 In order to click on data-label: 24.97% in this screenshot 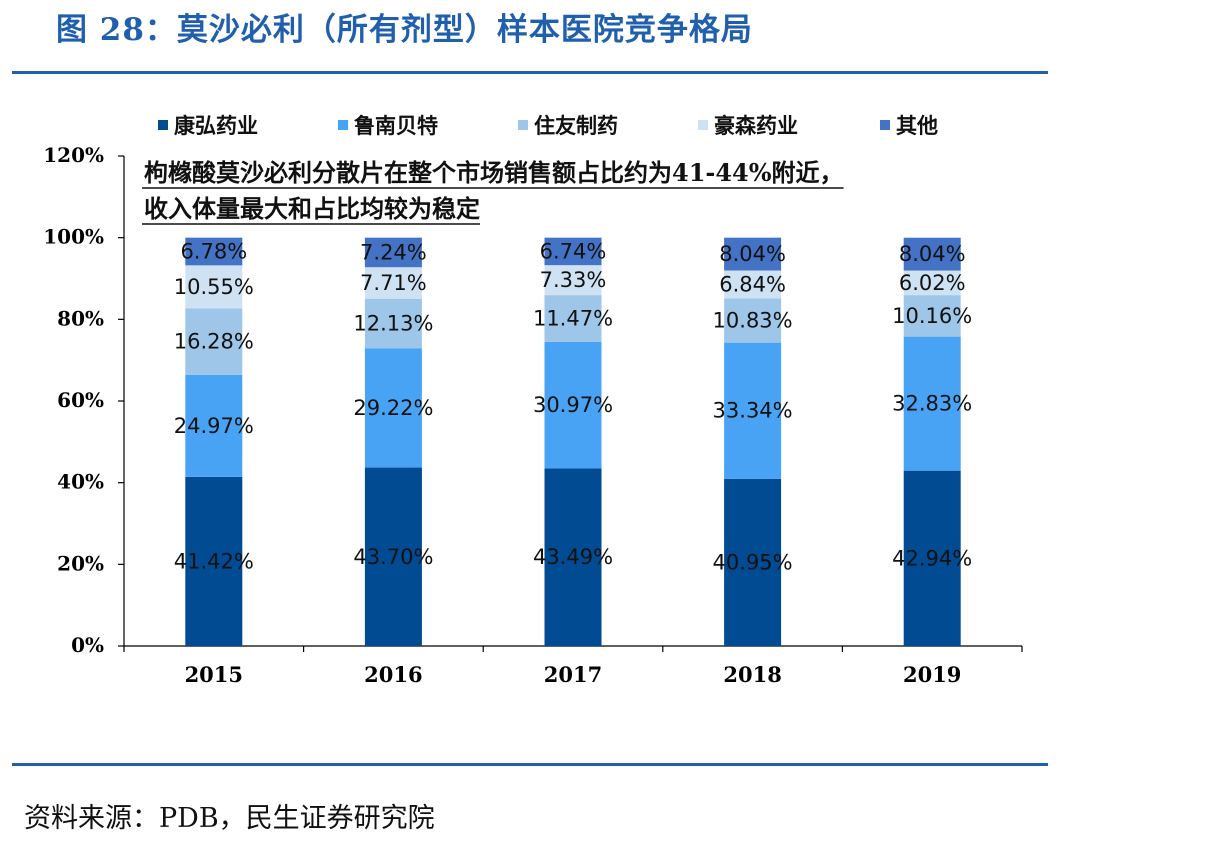, I will do `click(214, 426)`.